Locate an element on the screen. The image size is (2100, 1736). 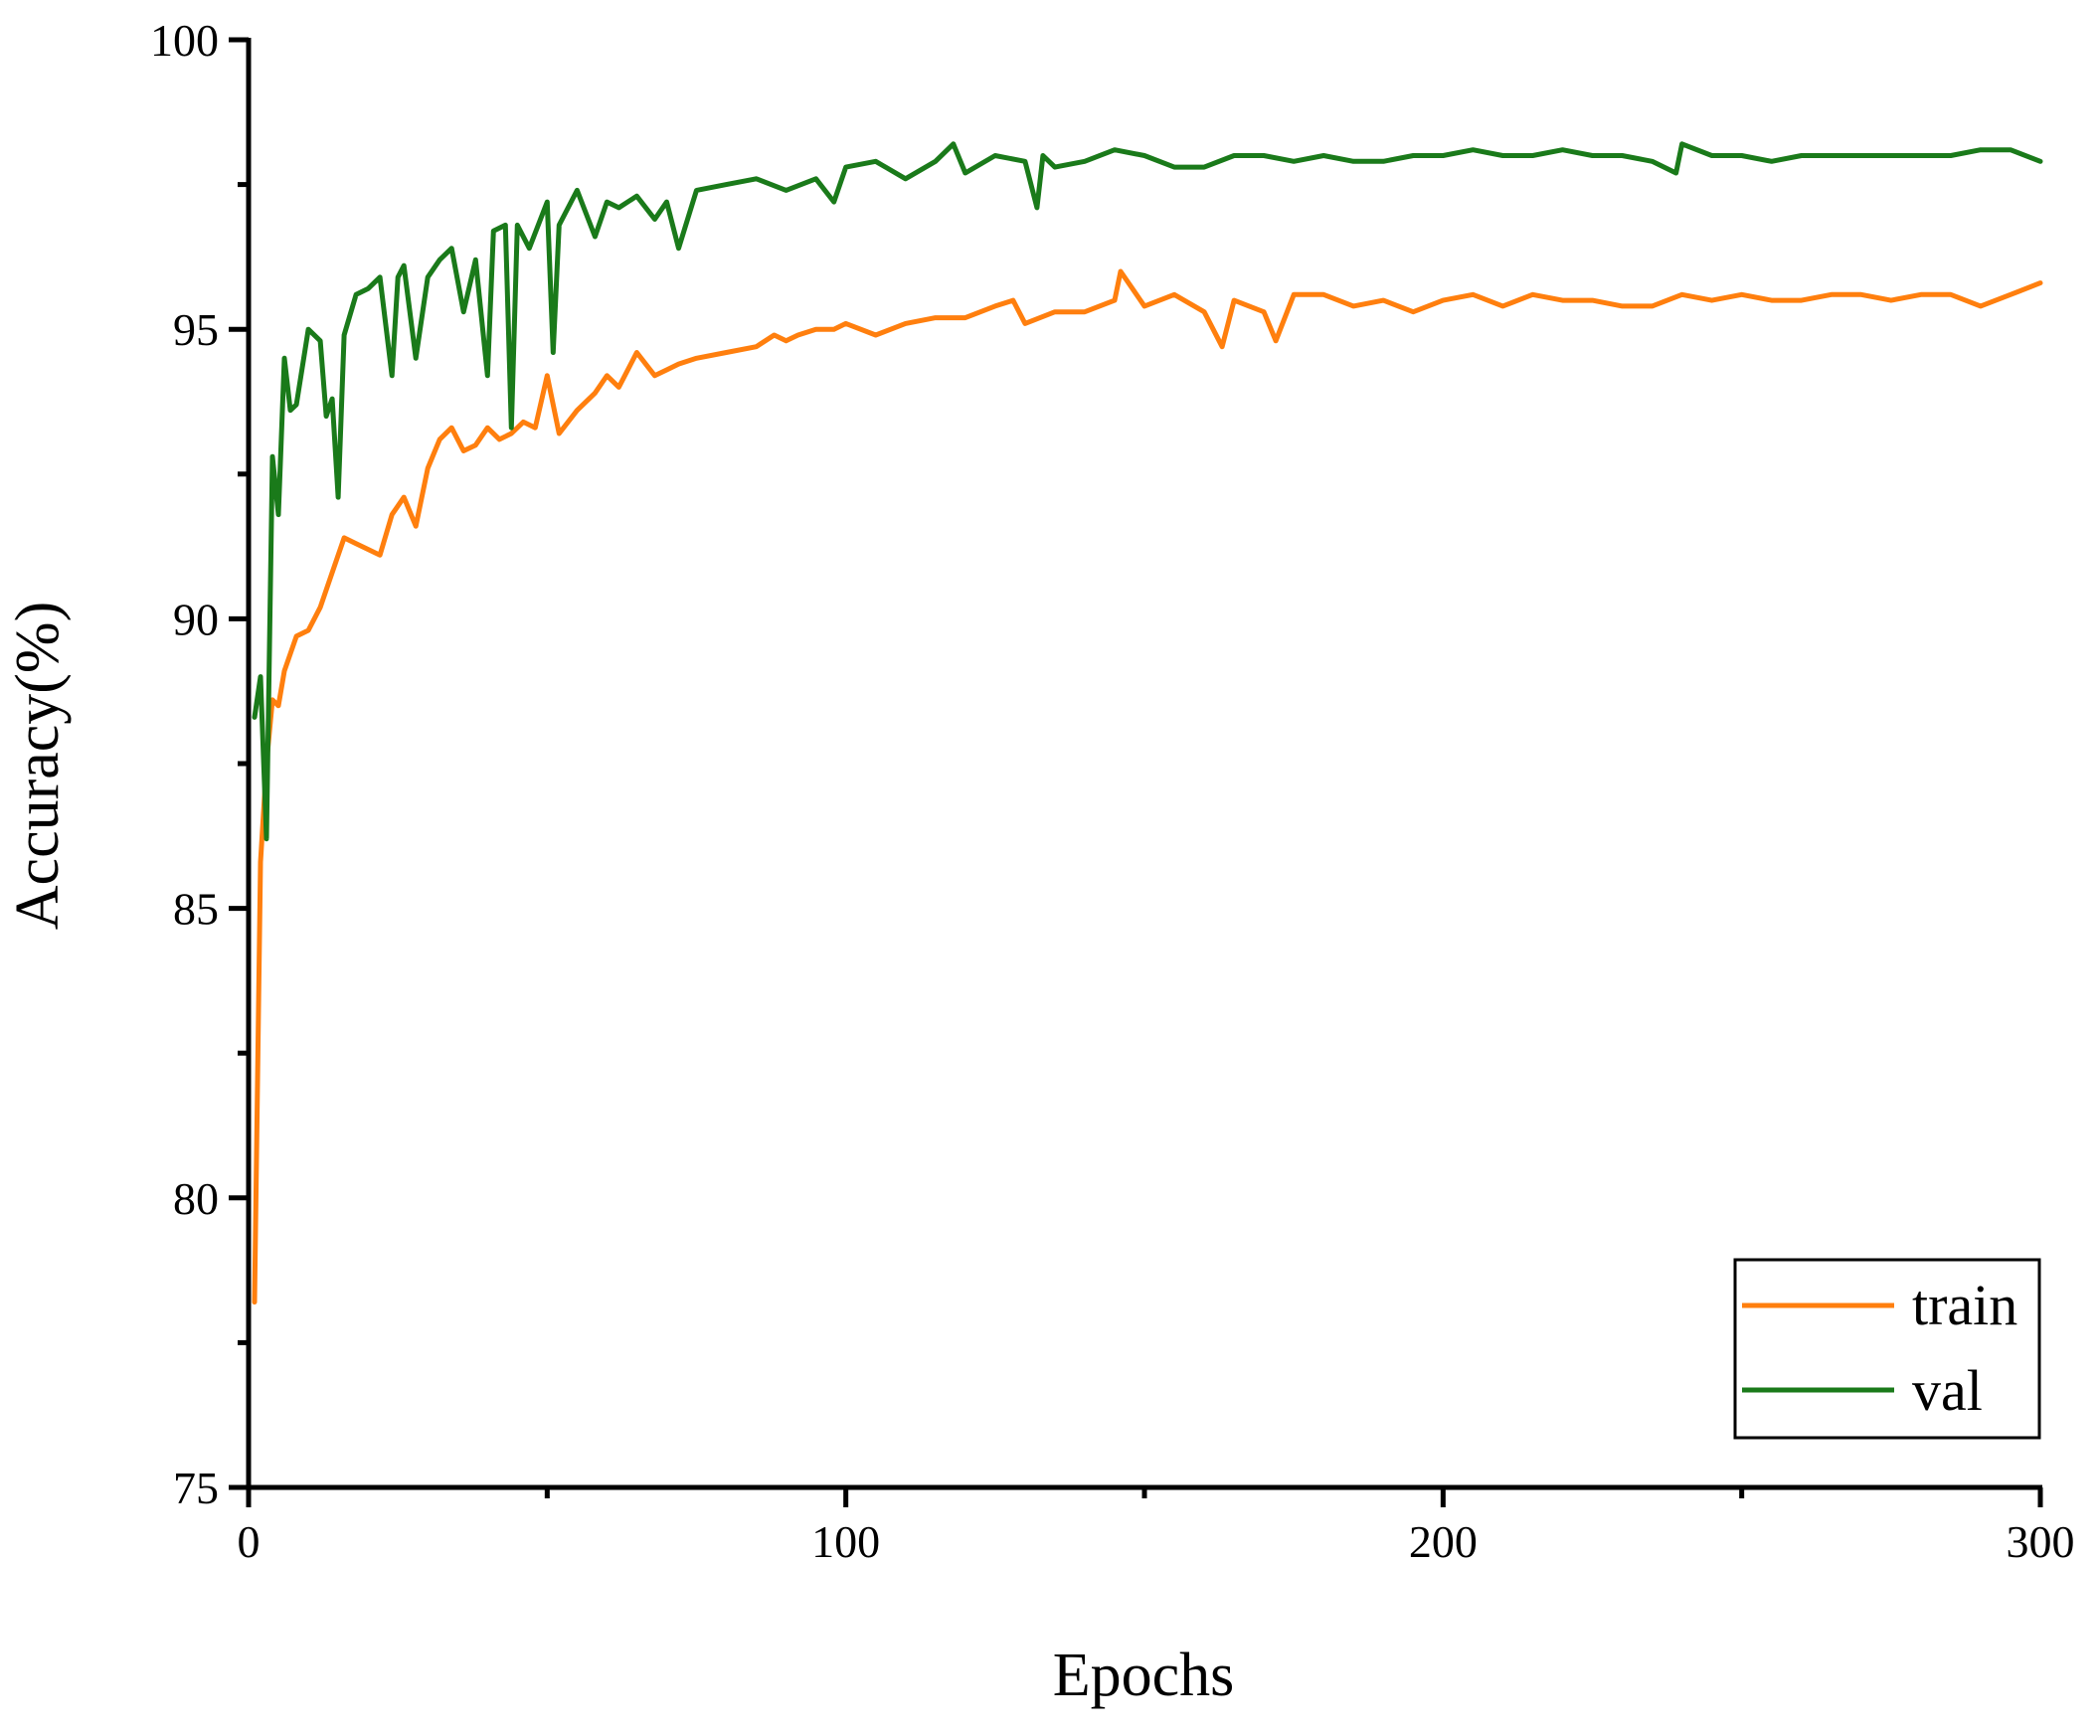
y-tick-label-85: 85 is located at coordinates (196, 910).